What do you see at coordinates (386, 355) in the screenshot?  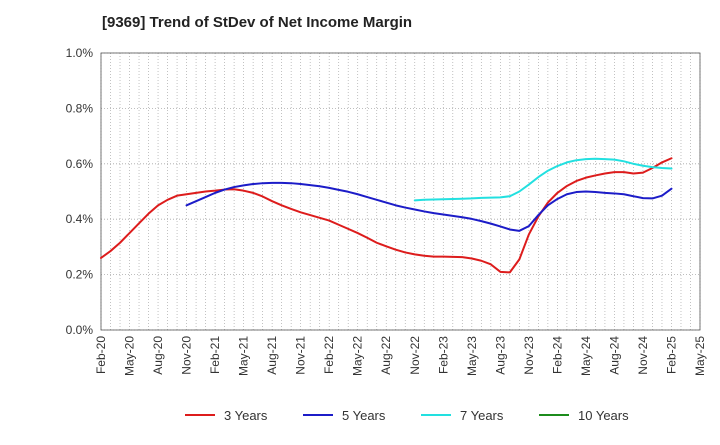 I see `x-tick-label: Aug-22` at bounding box center [386, 355].